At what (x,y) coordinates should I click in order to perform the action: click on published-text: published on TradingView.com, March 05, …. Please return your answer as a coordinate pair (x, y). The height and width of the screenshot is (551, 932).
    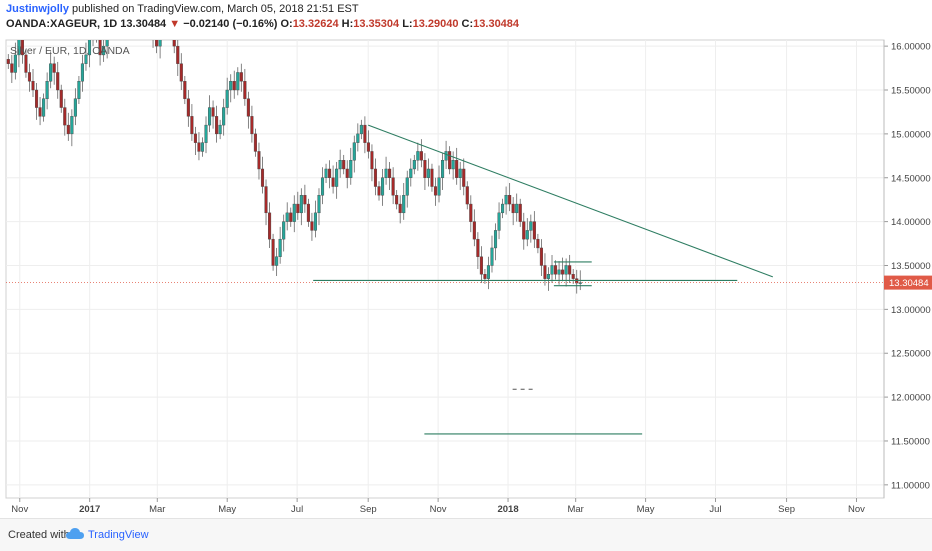
    Looking at the image, I should click on (213, 9).